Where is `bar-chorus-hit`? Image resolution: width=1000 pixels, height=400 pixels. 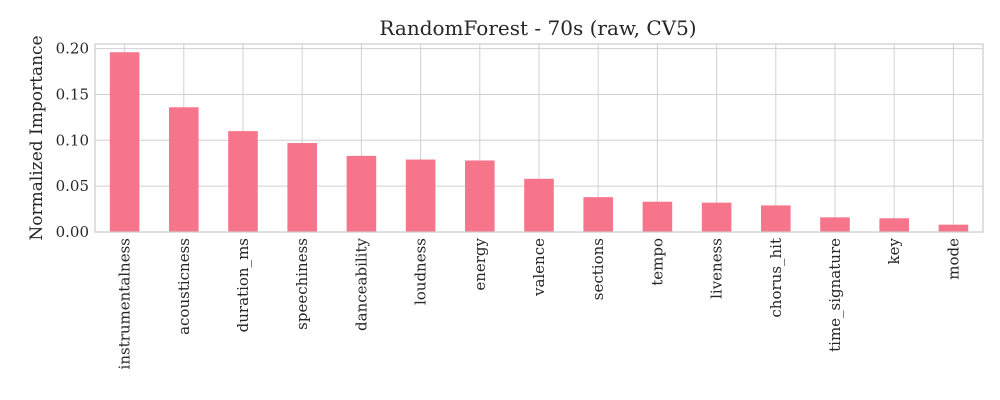 bar-chorus-hit is located at coordinates (776, 218).